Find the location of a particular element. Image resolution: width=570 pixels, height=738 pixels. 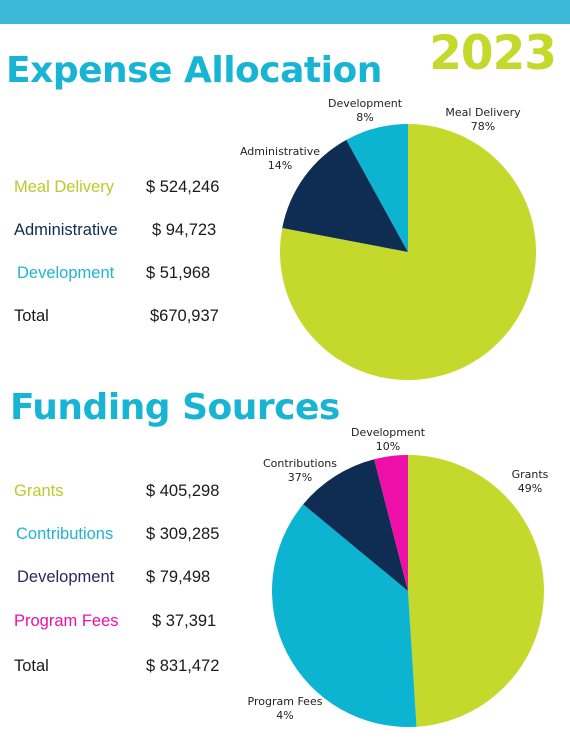

report-year: 2023 is located at coordinates (493, 53).